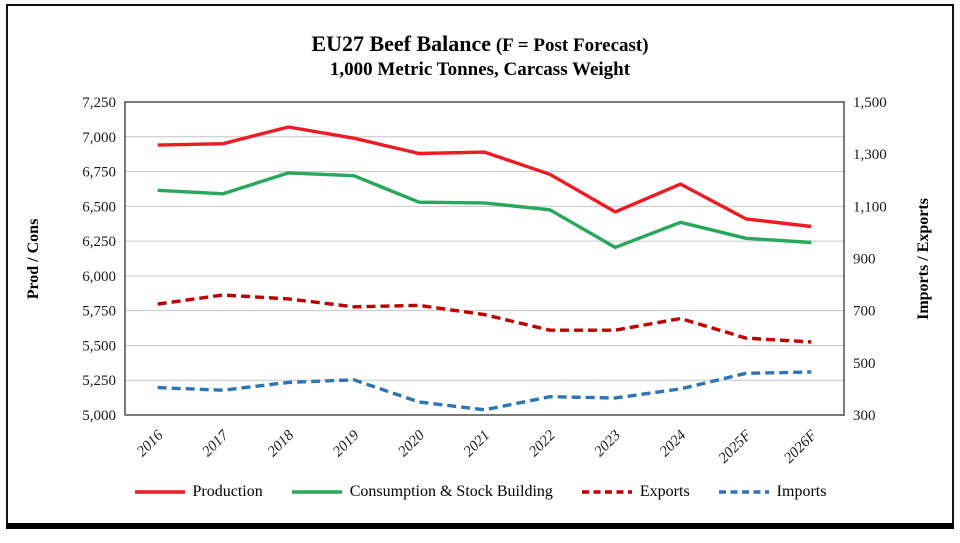  What do you see at coordinates (99, 346) in the screenshot?
I see `left-axis-tick-label: 5,500` at bounding box center [99, 346].